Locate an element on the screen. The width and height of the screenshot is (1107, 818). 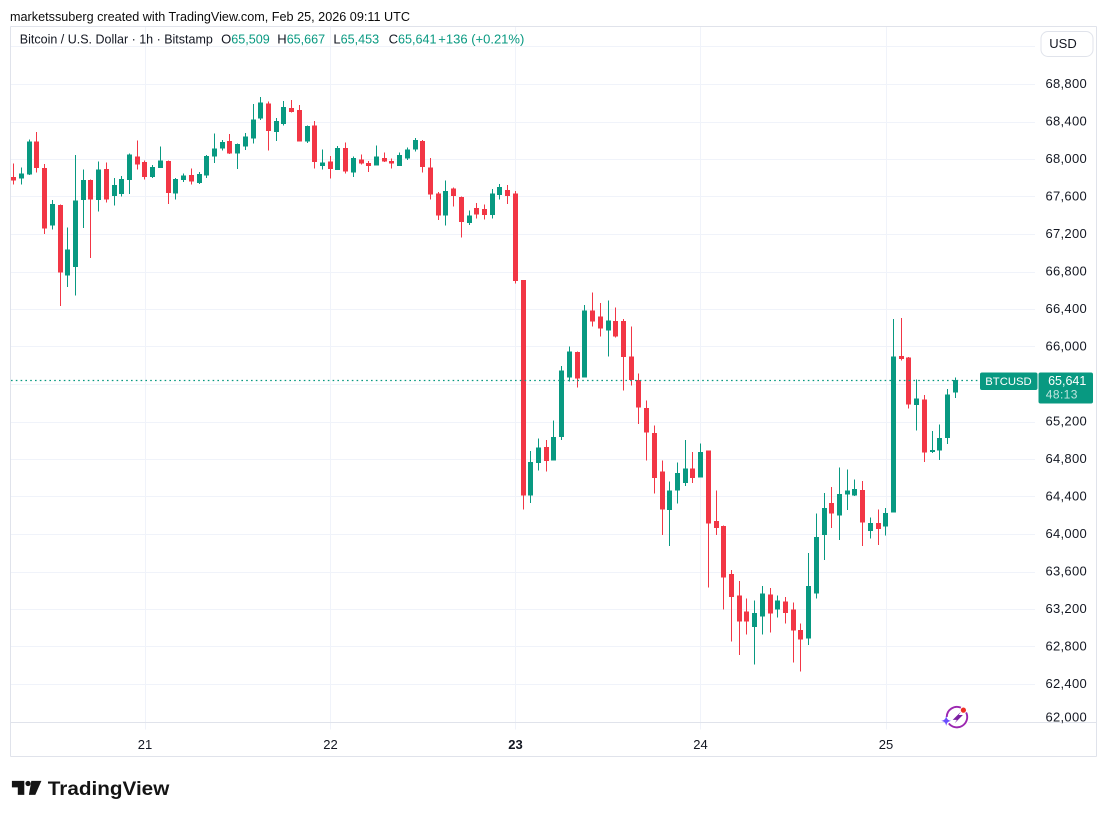
svg-text: 64,000 is located at coordinates (1066, 533).